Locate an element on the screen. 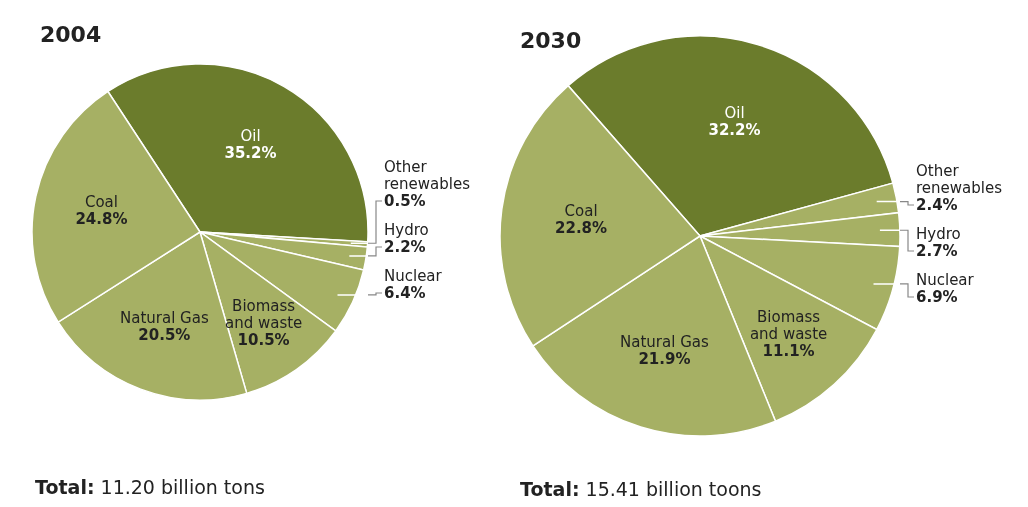 The height and width of the screenshot is (507, 1028). data-label: 35.2% is located at coordinates (250, 153).